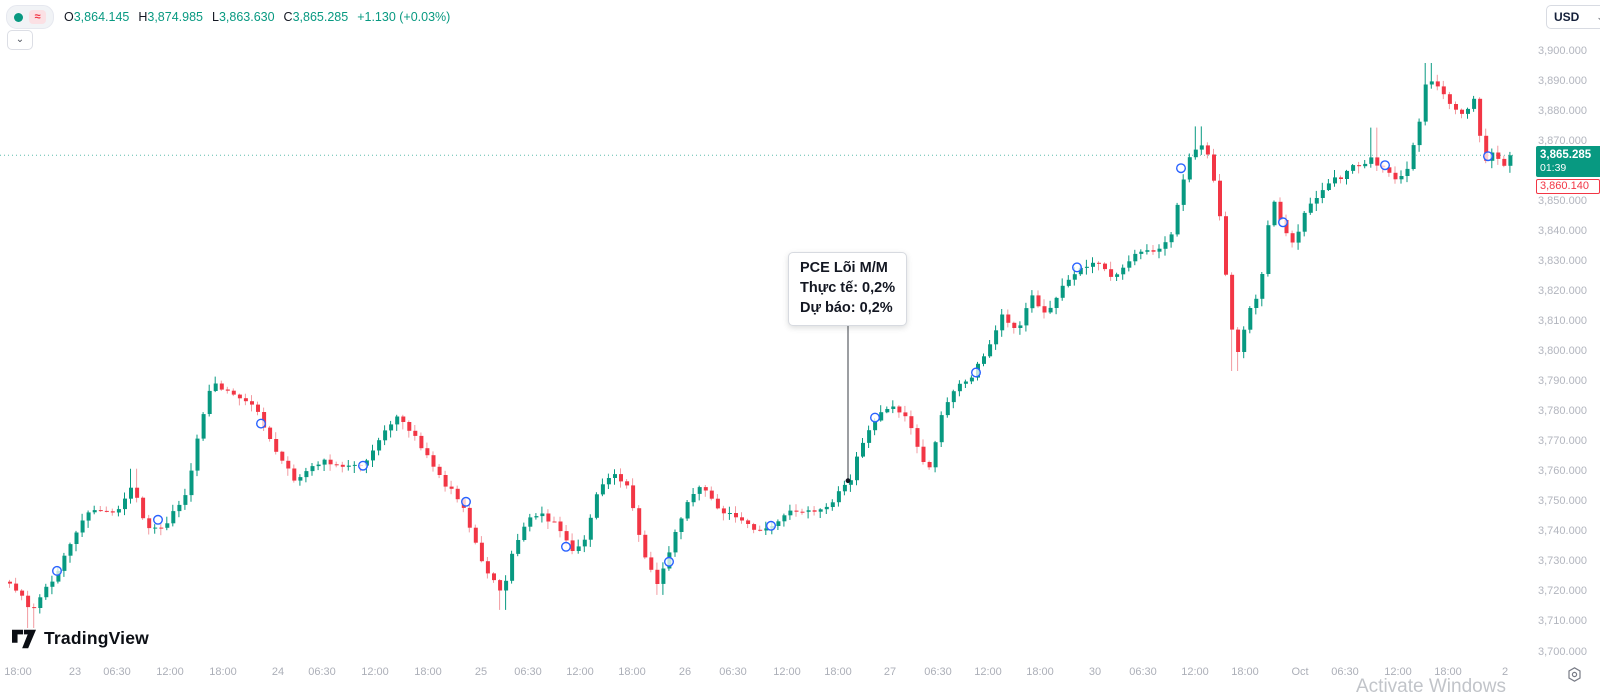  Describe the element at coordinates (175, 17) in the screenshot. I see `high-value: 3,874.985` at that location.